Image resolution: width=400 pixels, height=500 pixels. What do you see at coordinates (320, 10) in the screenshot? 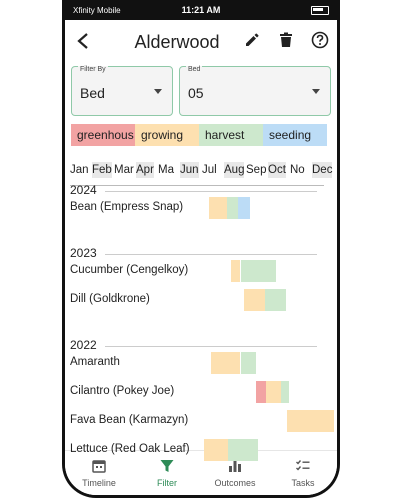
I see `battery-icon` at bounding box center [320, 10].